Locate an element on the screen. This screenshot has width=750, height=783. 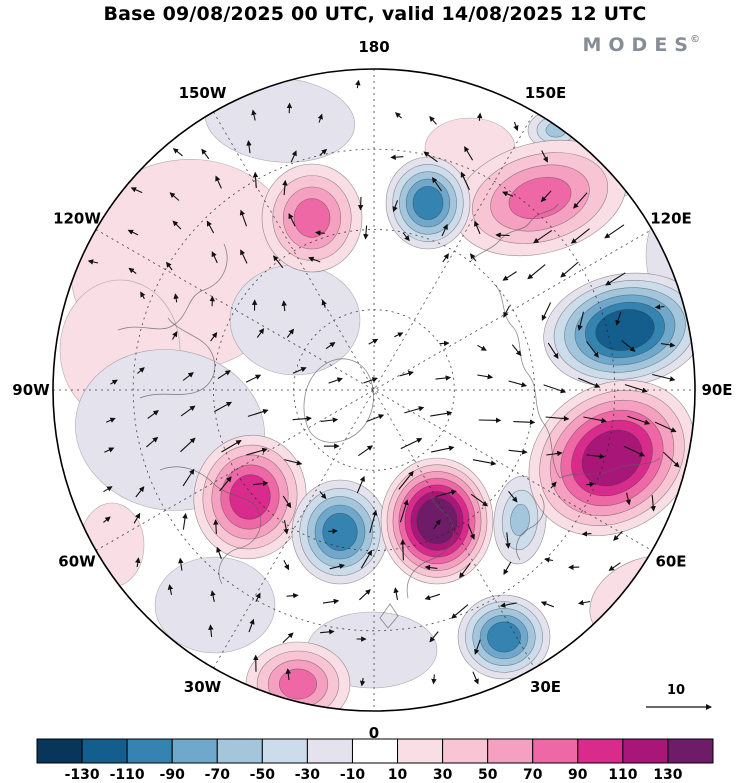
colorbar-tick-label: -70 is located at coordinates (218, 775).